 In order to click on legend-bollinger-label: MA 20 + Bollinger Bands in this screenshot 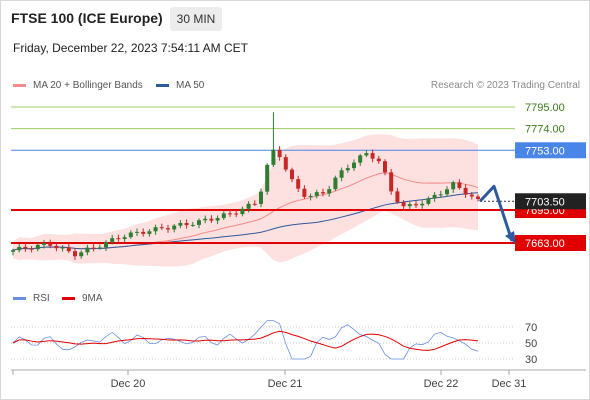, I will do `click(88, 85)`.